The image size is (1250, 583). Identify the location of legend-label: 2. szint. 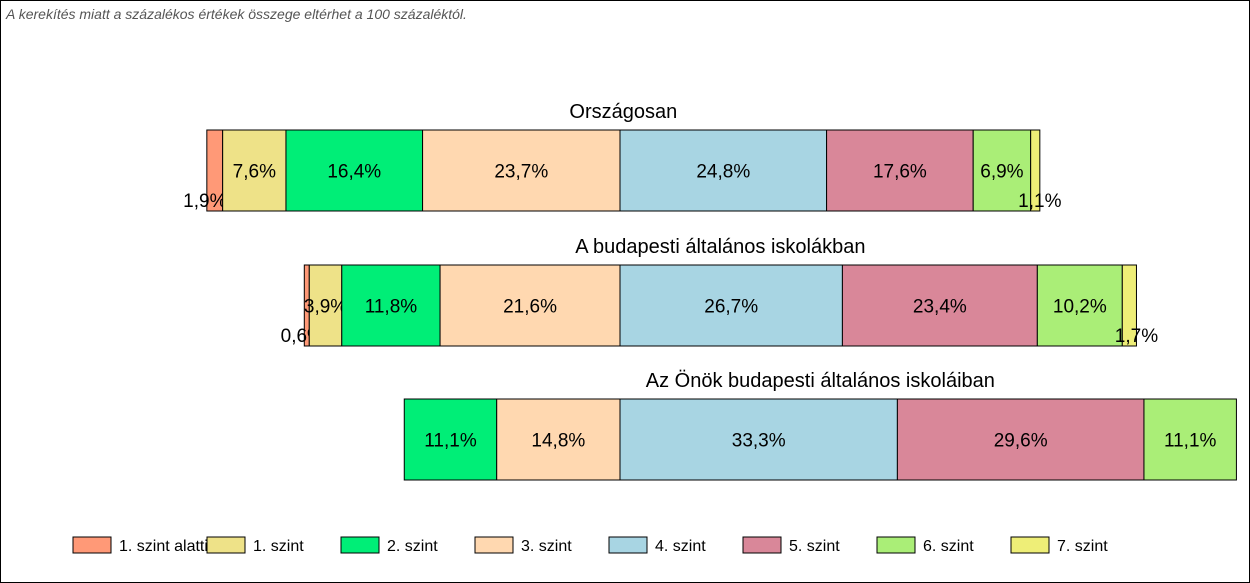
(412, 546).